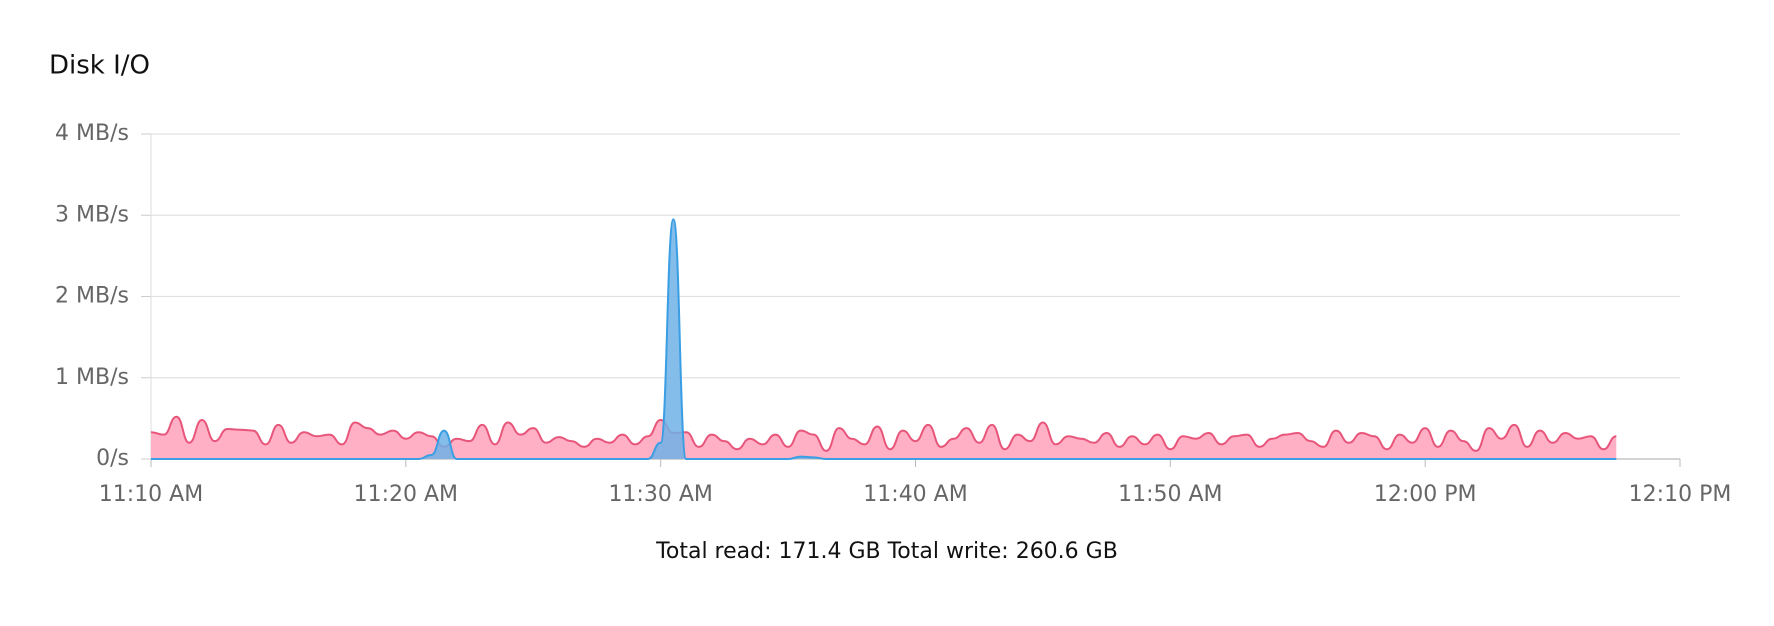 Image resolution: width=1774 pixels, height=626 pixels. I want to click on y-tick-label: 2 MB/s, so click(92, 296).